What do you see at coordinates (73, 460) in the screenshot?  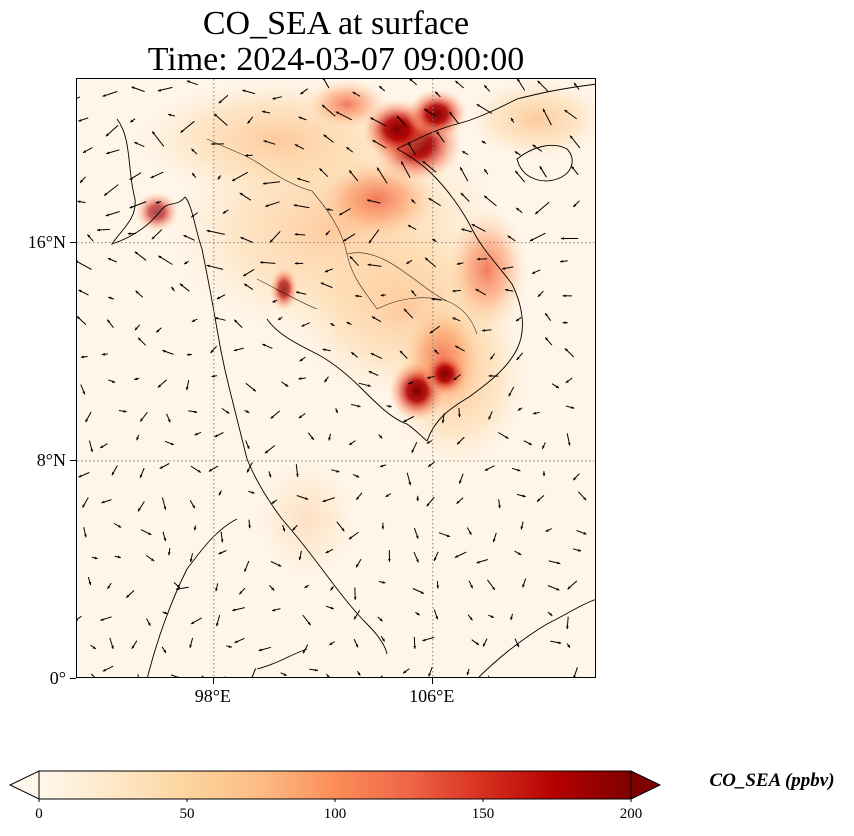 I see `lat-tick-mark` at bounding box center [73, 460].